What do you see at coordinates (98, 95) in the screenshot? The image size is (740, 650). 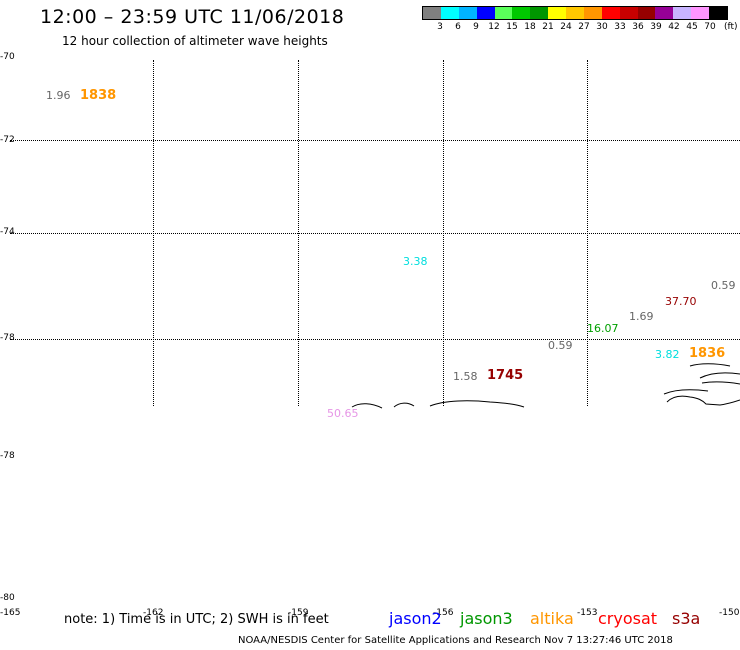 I see `wave-height-observation: 1838` at bounding box center [98, 95].